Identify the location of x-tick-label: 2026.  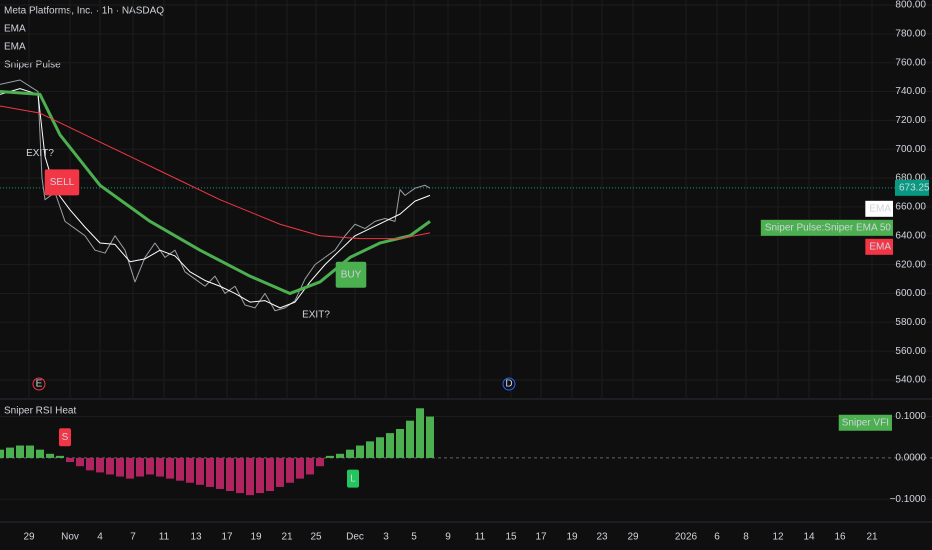
(686, 537).